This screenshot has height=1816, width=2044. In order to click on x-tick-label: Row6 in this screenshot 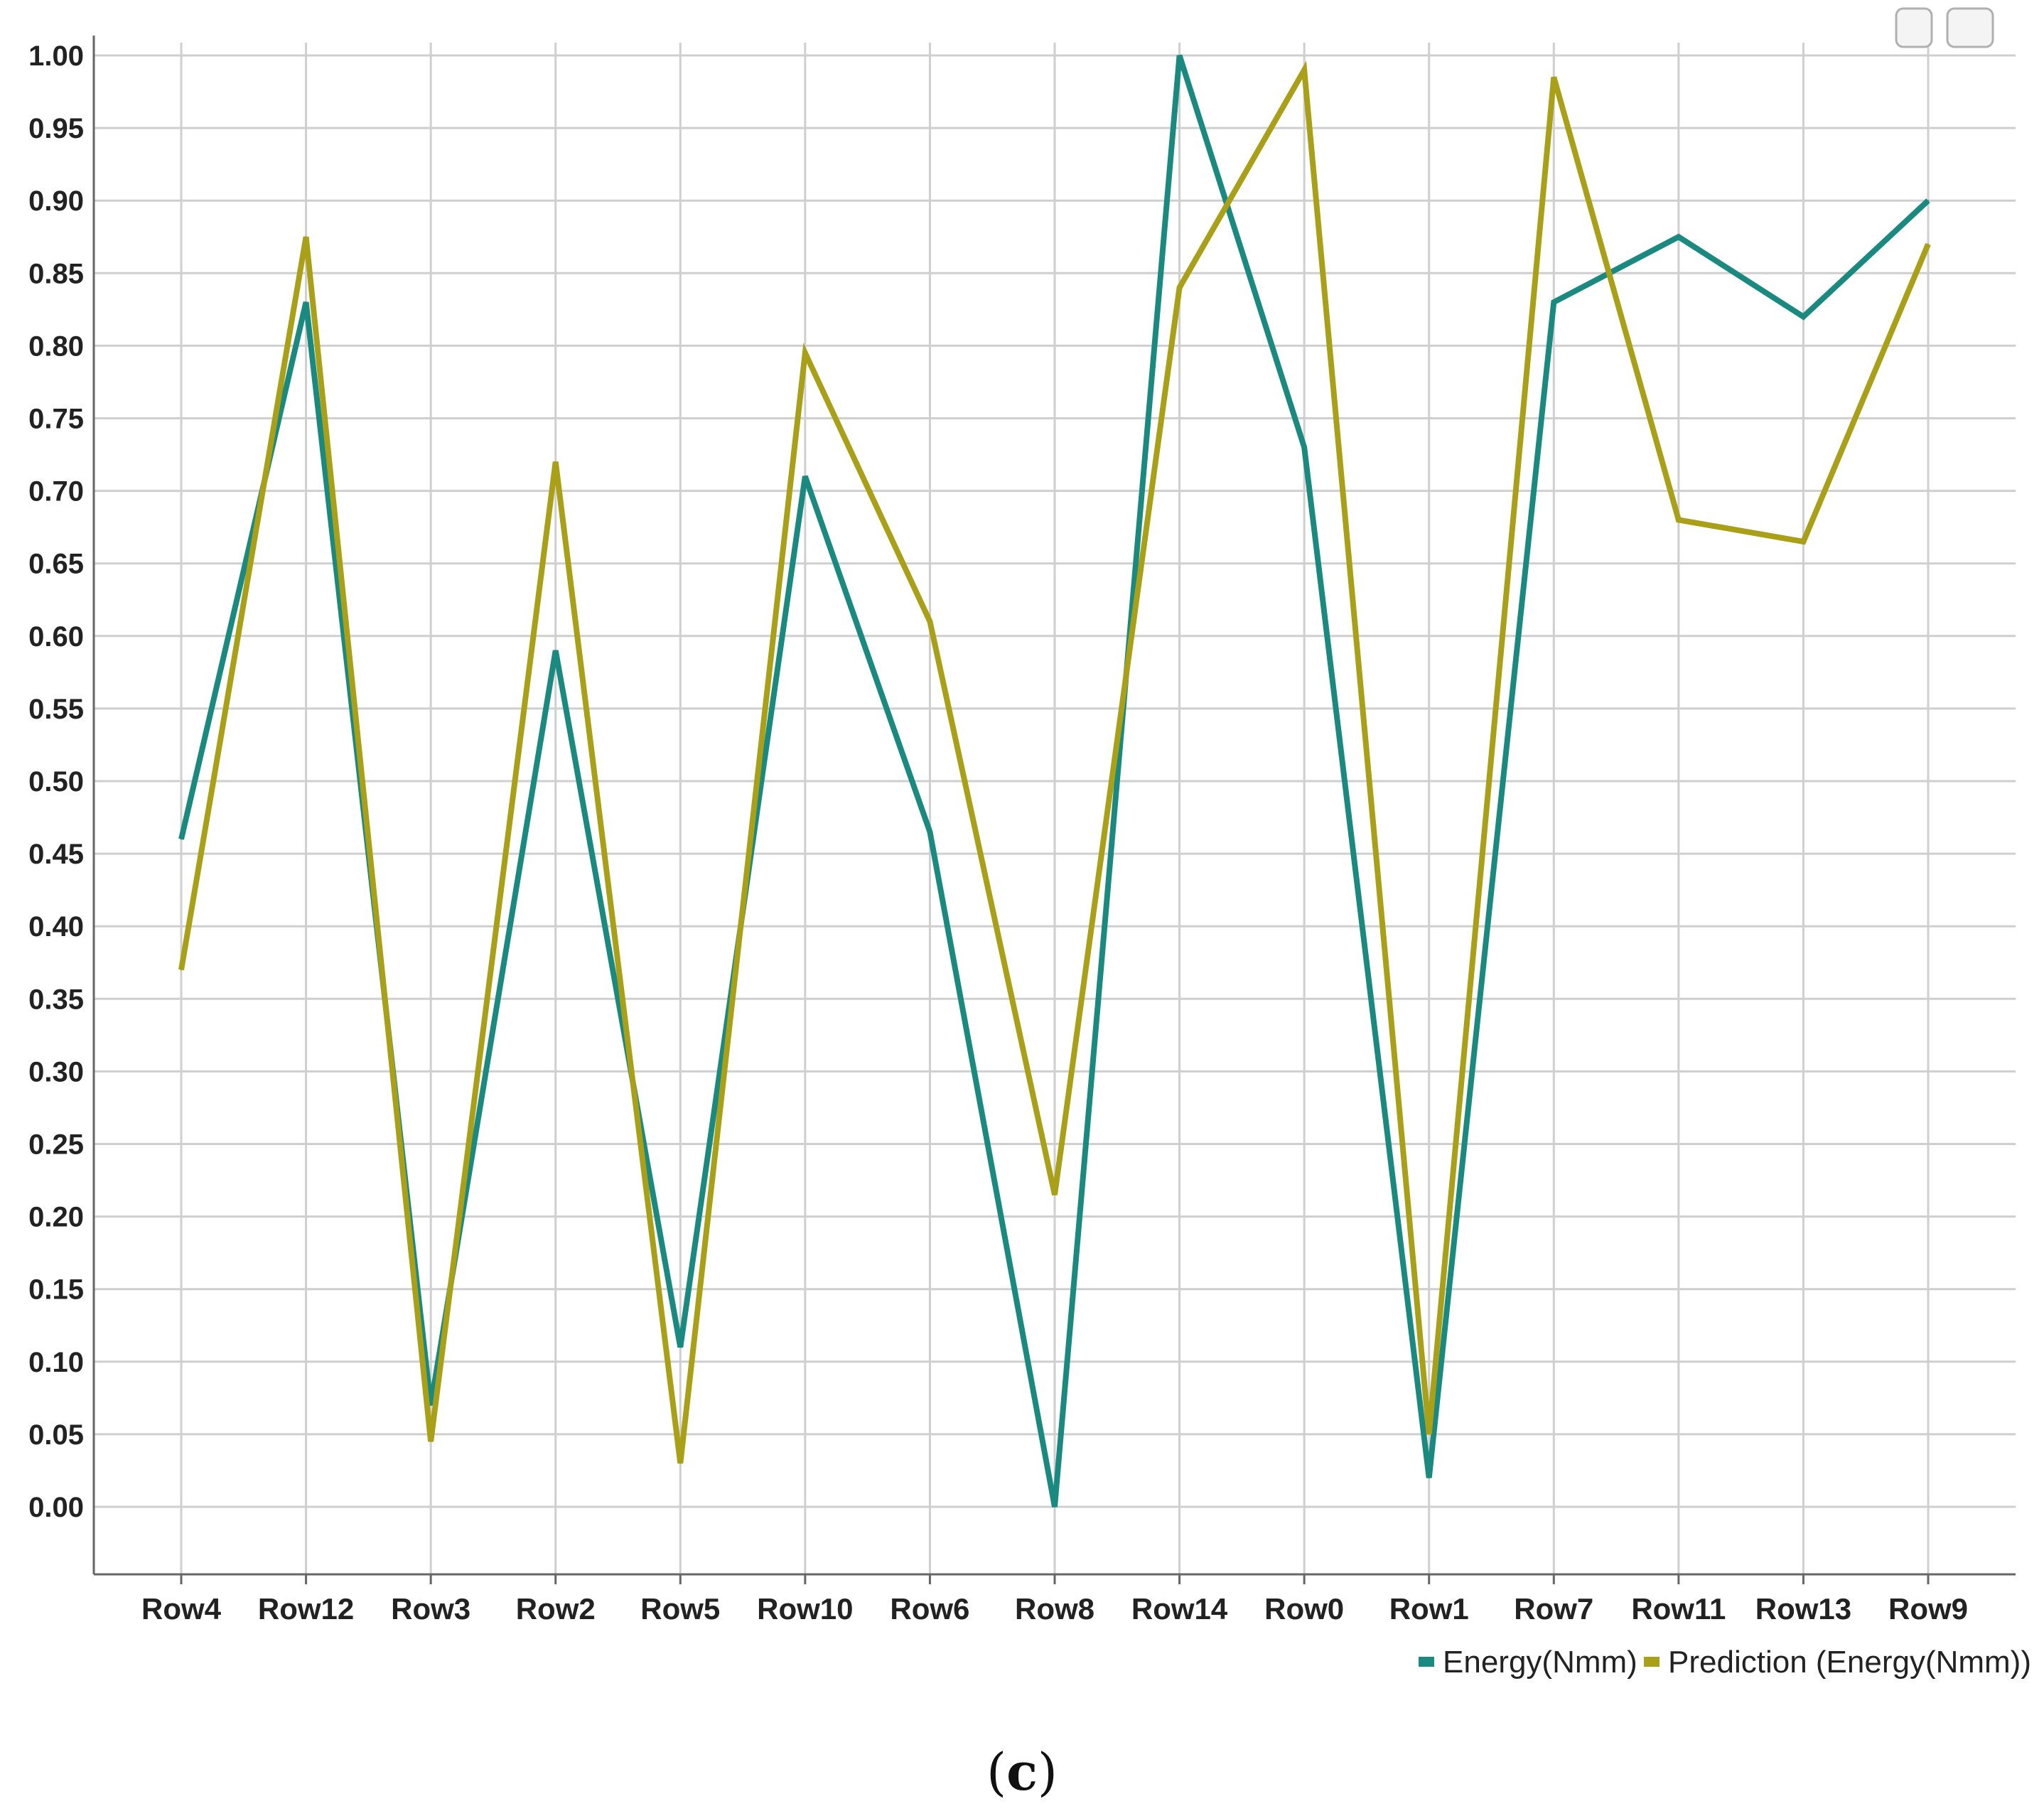, I will do `click(929, 1609)`.